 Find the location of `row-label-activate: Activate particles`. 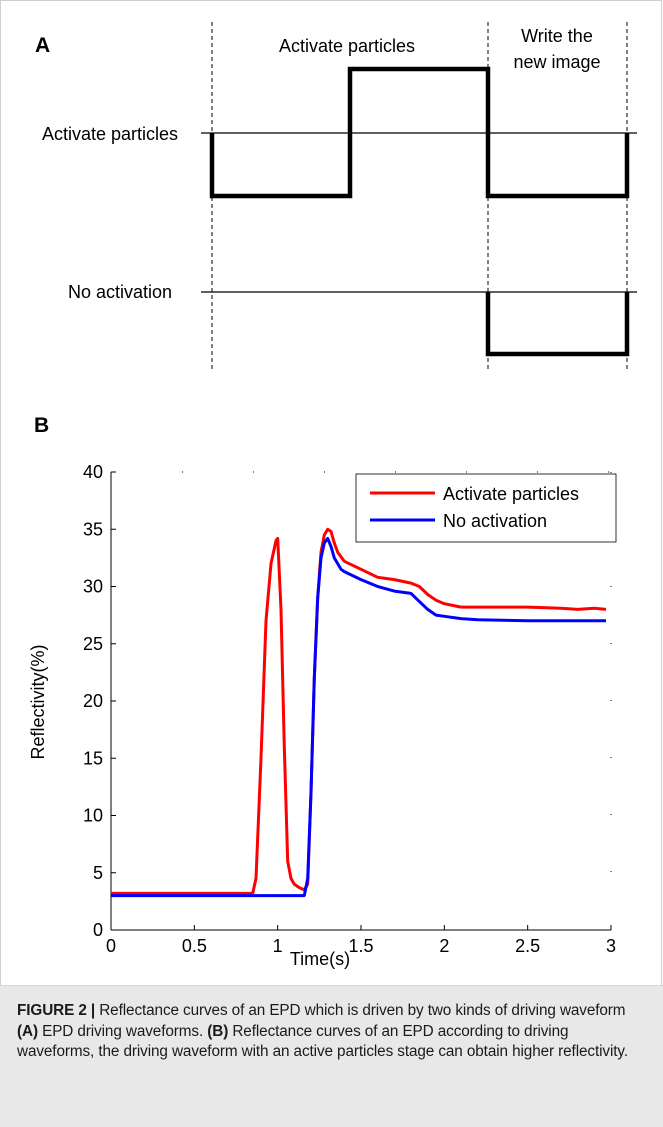

row-label-activate: Activate particles is located at coordinates (110, 134).